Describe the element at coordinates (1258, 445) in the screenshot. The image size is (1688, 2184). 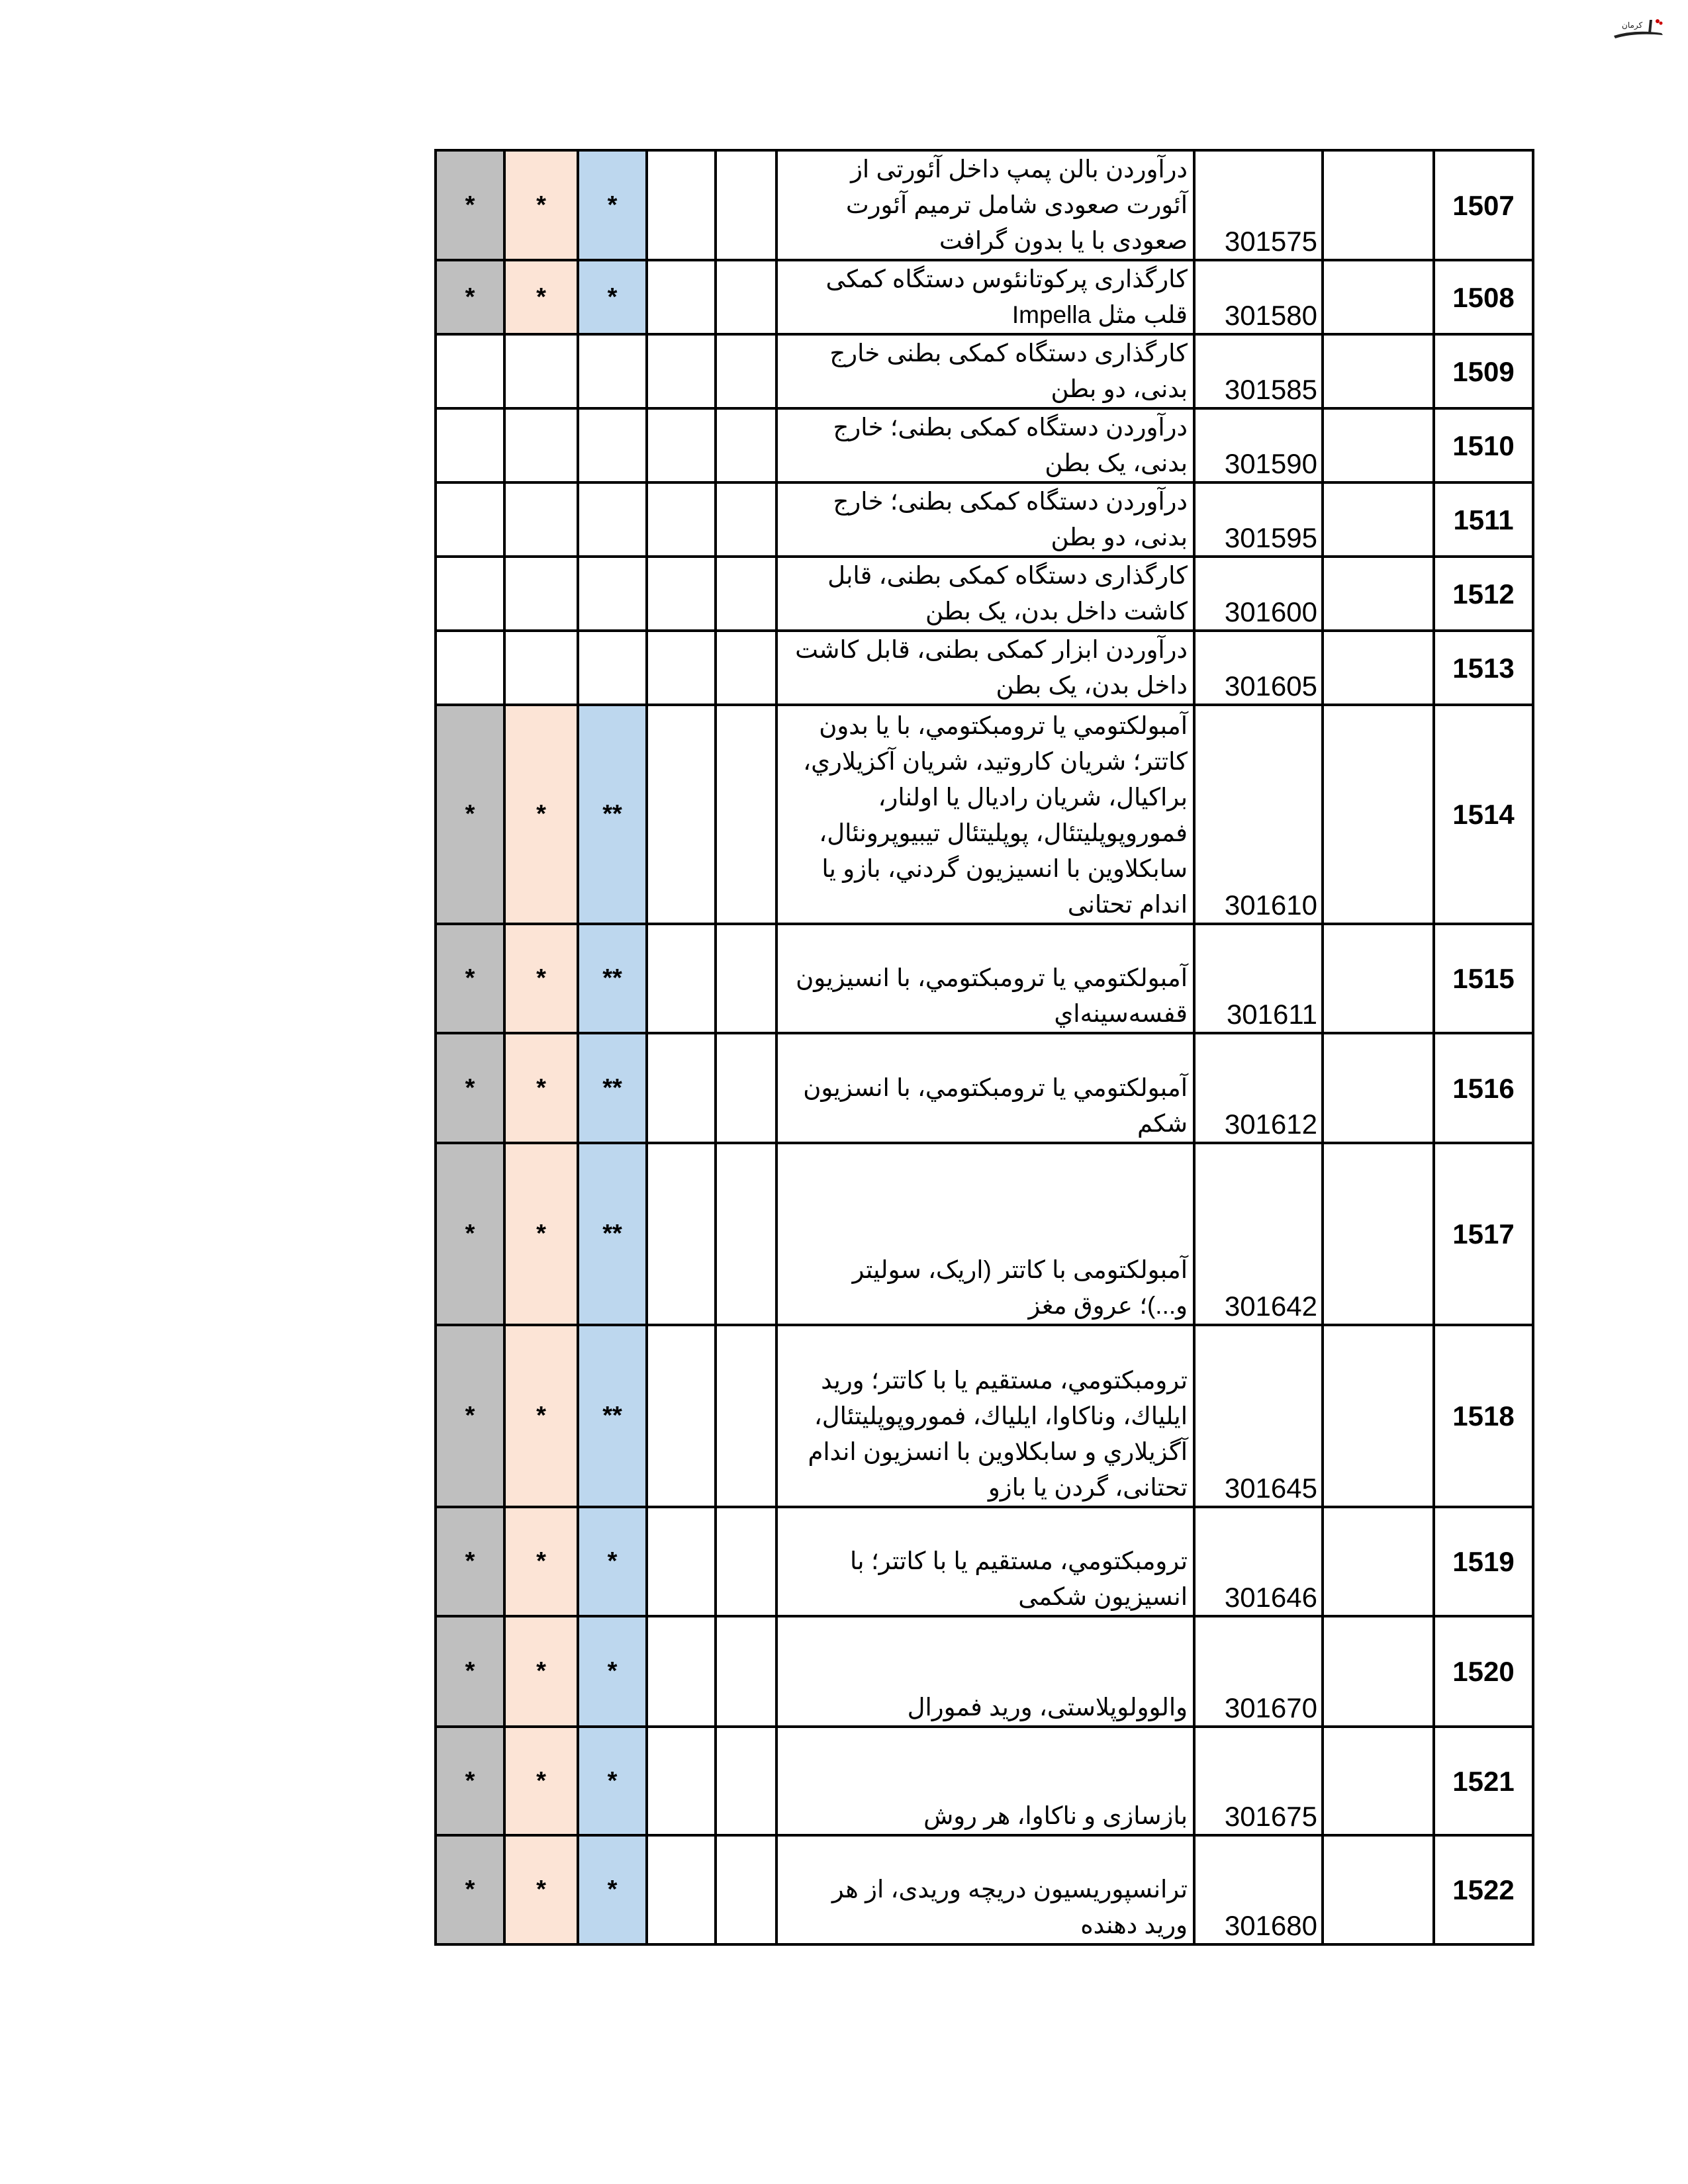
I see `code-cell: 301590` at that location.